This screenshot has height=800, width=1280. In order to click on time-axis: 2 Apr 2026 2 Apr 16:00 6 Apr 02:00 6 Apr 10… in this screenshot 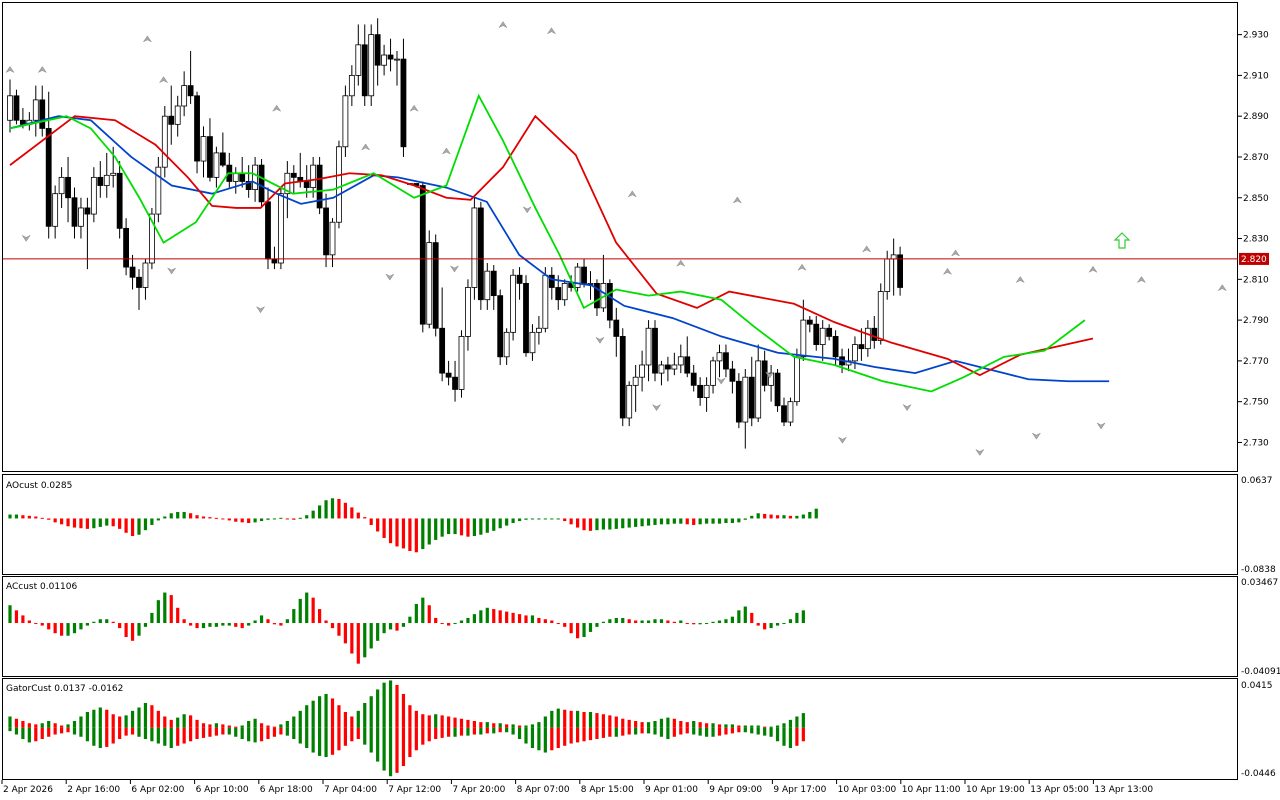, I will do `click(577, 787)`.